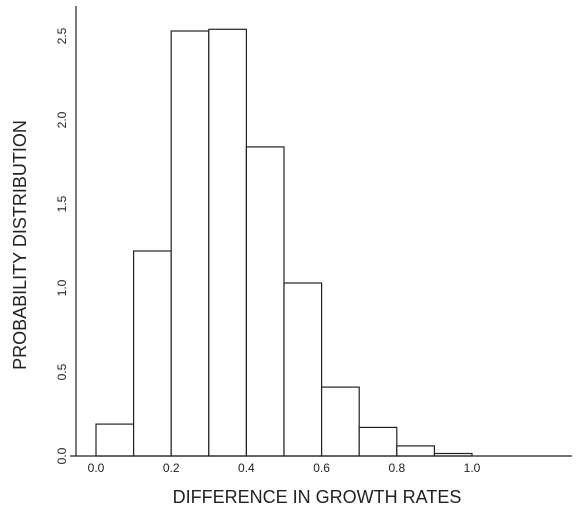 The image size is (576, 510). What do you see at coordinates (472, 468) in the screenshot?
I see `x-tick-label: 1.0` at bounding box center [472, 468].